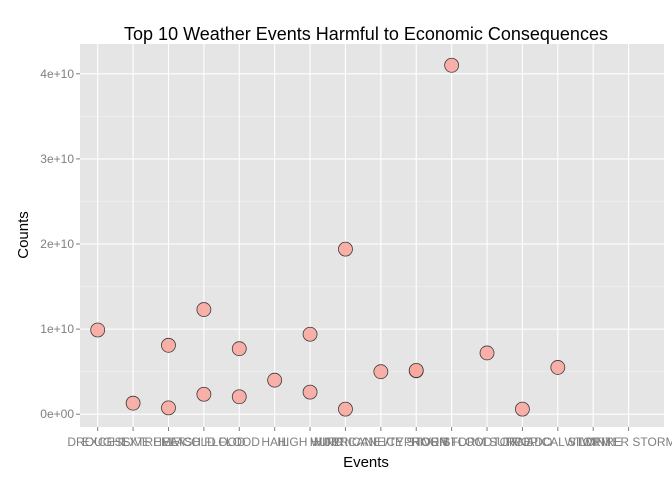 The height and width of the screenshot is (480, 672). What do you see at coordinates (523, 442) in the screenshot?
I see `x-tick-label: TORNADO` at bounding box center [523, 442].